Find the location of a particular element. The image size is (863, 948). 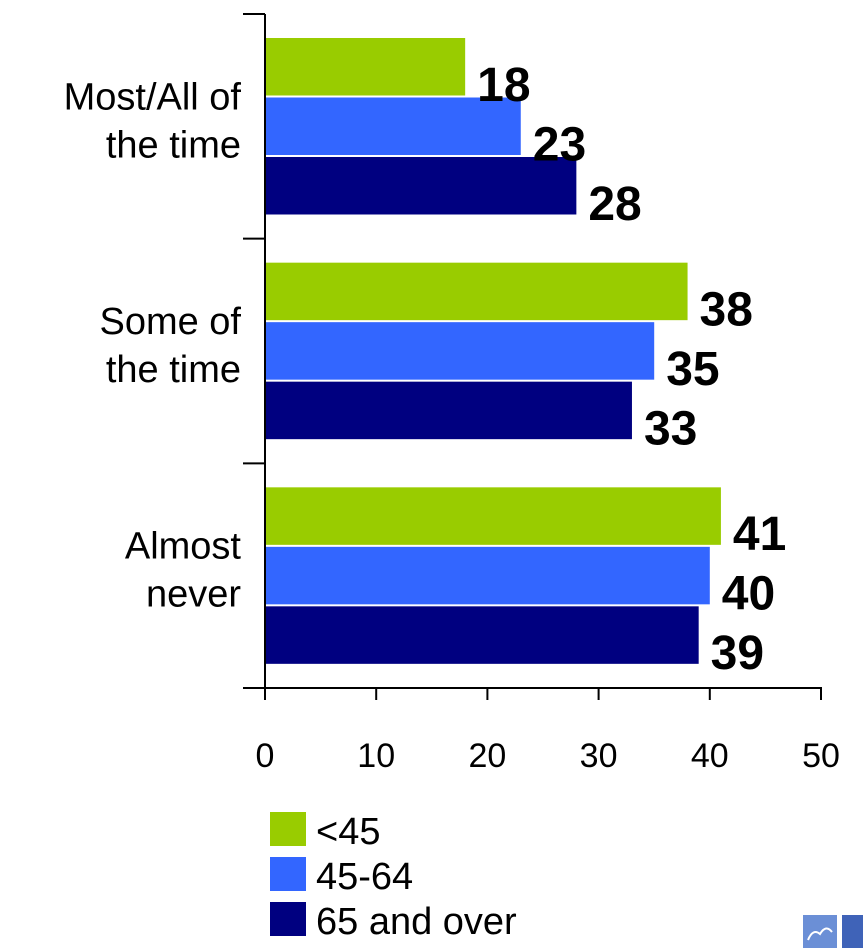

data-label: 28 is located at coordinates (614, 204).